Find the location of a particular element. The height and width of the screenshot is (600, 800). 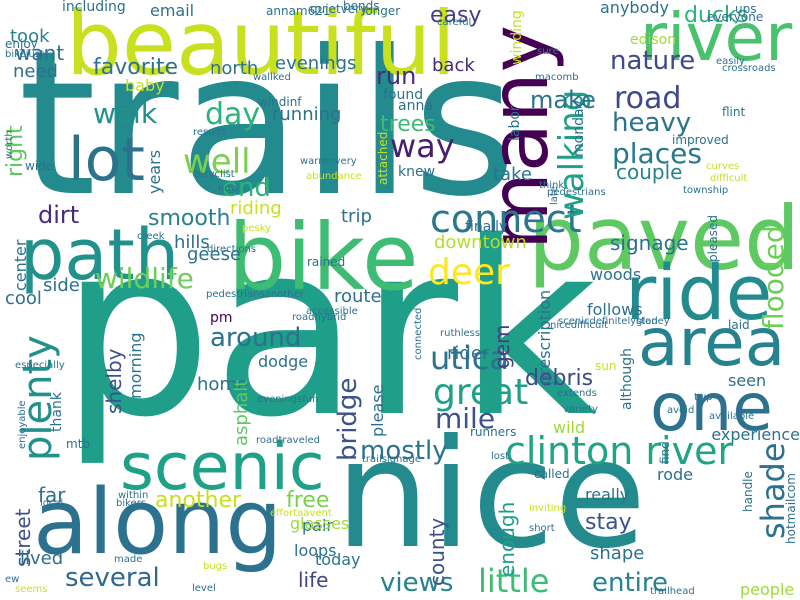

cloud-word: especially is located at coordinates (40, 365).